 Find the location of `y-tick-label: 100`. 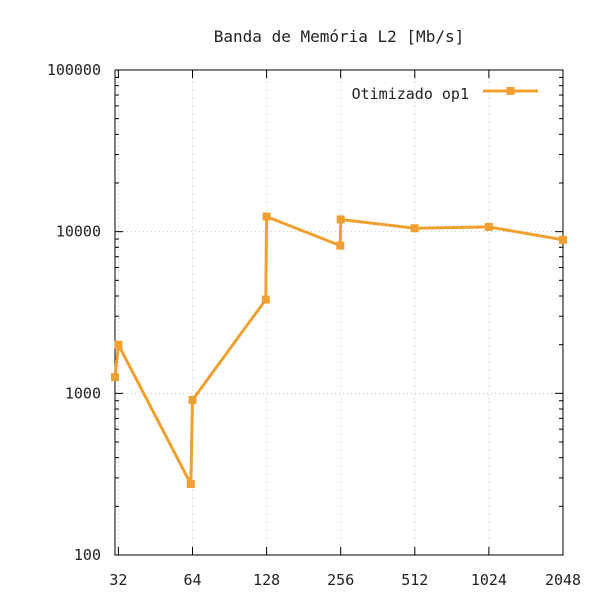

y-tick-label: 100 is located at coordinates (87, 555).